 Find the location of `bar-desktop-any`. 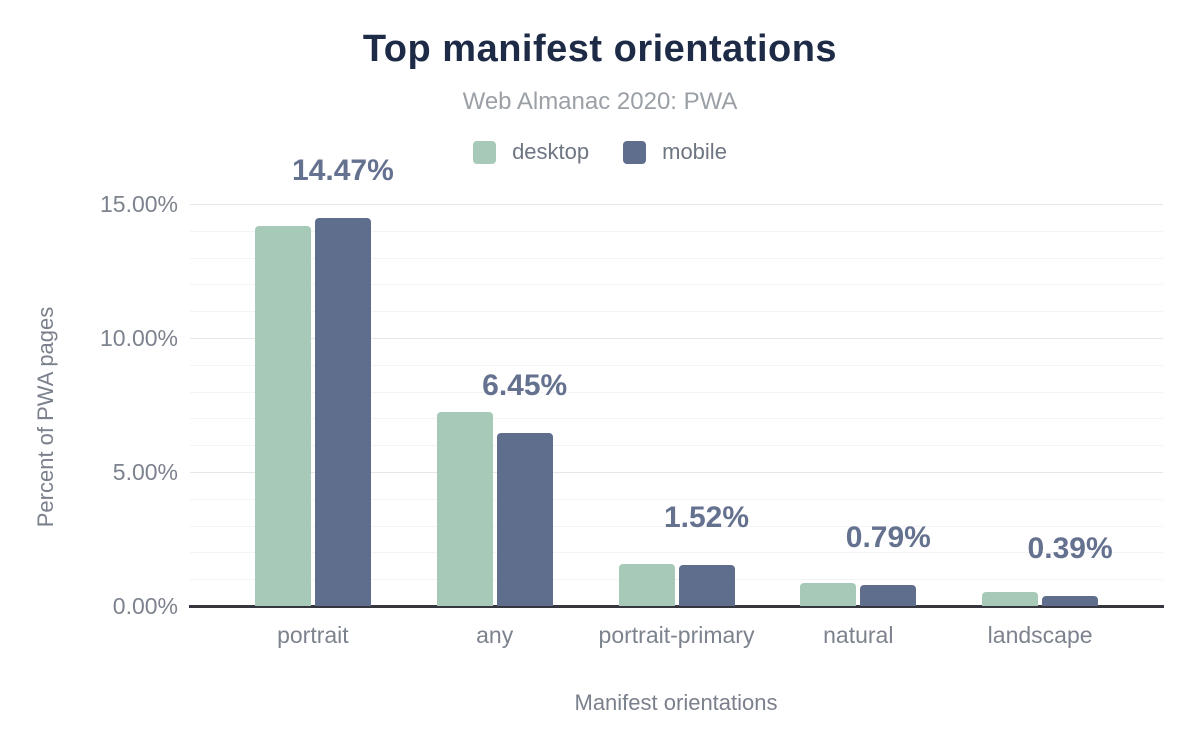

bar-desktop-any is located at coordinates (464, 509).